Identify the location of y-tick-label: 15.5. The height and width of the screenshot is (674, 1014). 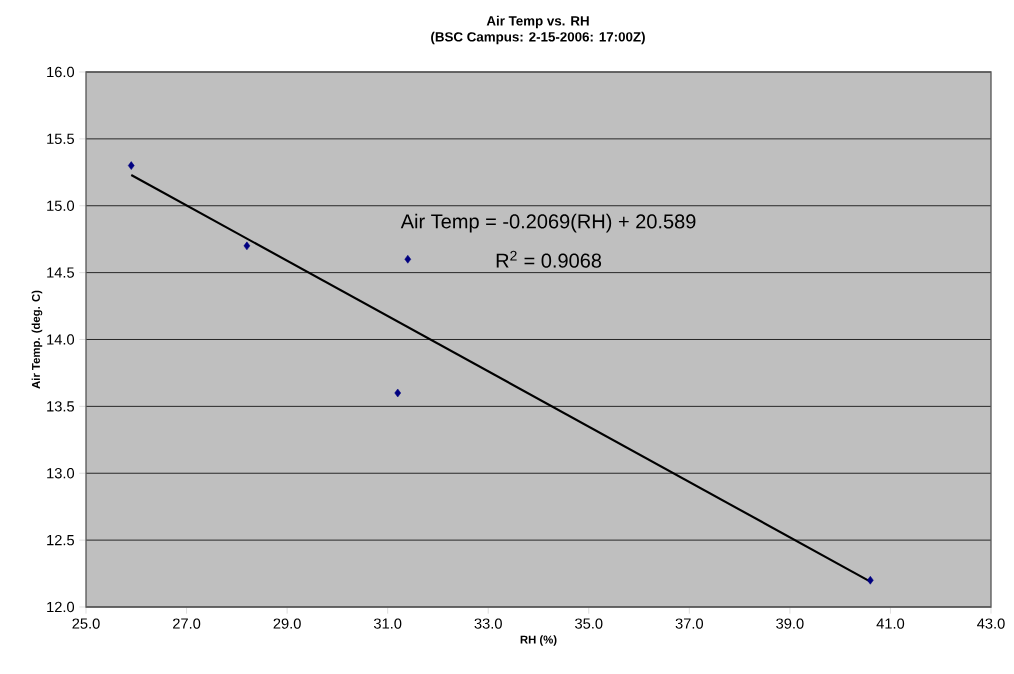
(60, 138).